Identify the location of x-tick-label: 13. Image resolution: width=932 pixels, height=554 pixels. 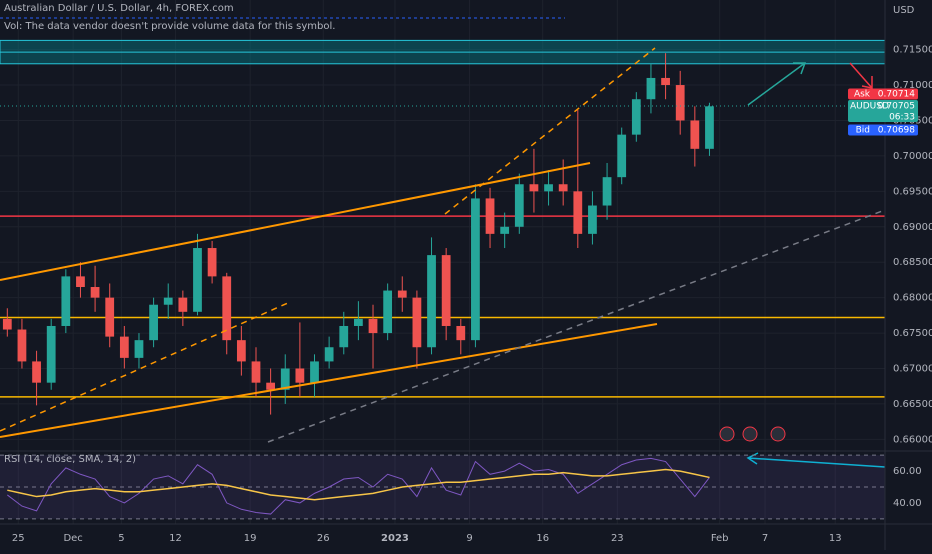
(835, 538).